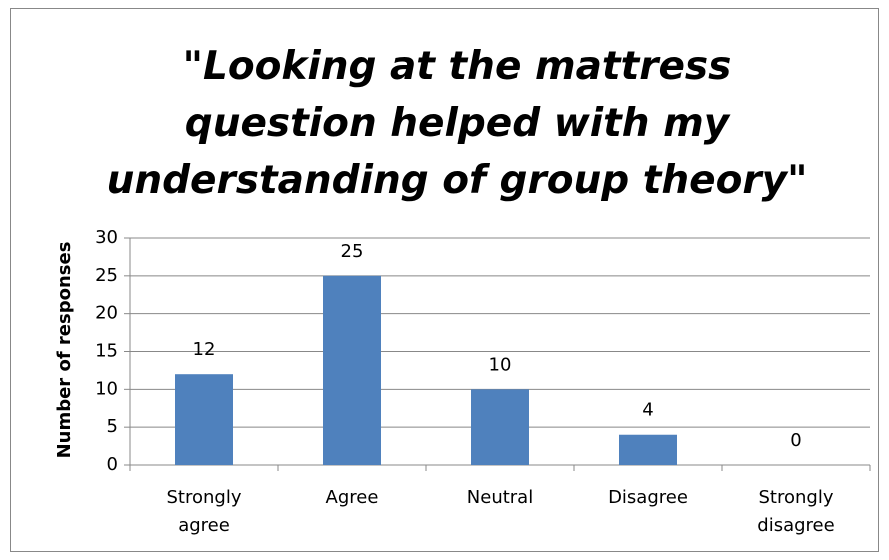  What do you see at coordinates (64, 350) in the screenshot?
I see `y-axis-label: Number of responses` at bounding box center [64, 350].